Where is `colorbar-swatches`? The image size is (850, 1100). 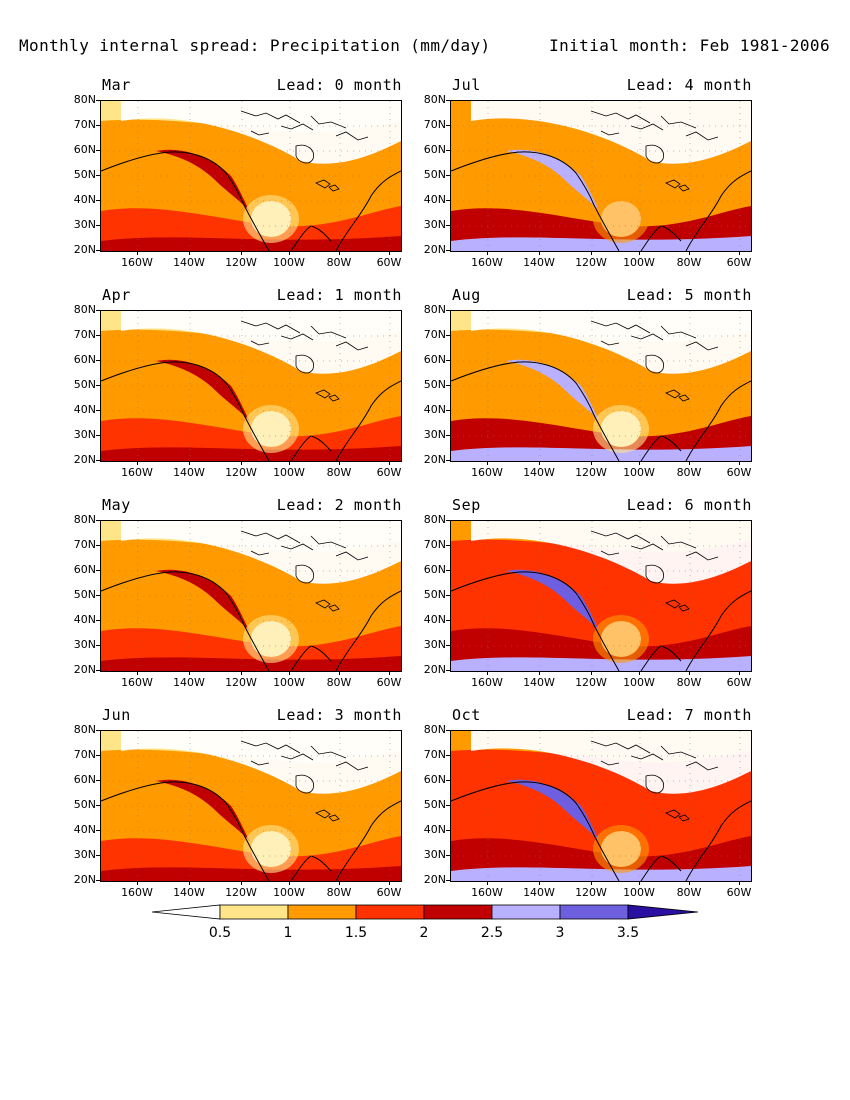
colorbar-swatches is located at coordinates (425, 912).